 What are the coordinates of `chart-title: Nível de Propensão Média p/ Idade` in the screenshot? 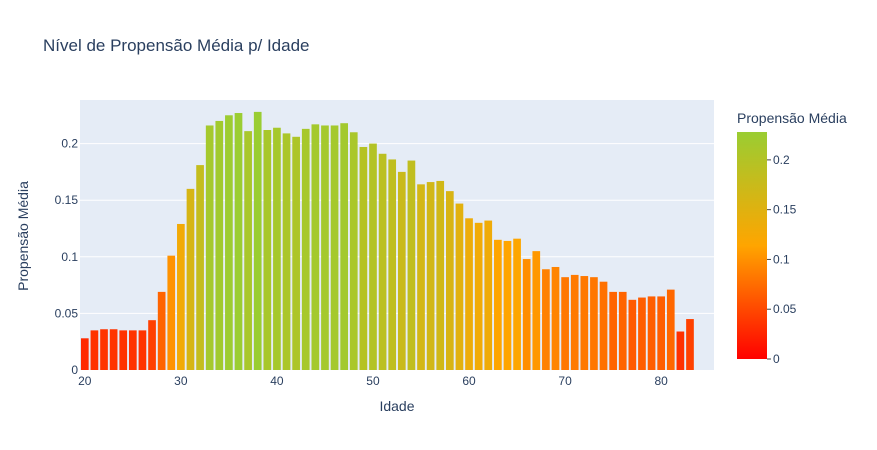 It's located at (176, 45).